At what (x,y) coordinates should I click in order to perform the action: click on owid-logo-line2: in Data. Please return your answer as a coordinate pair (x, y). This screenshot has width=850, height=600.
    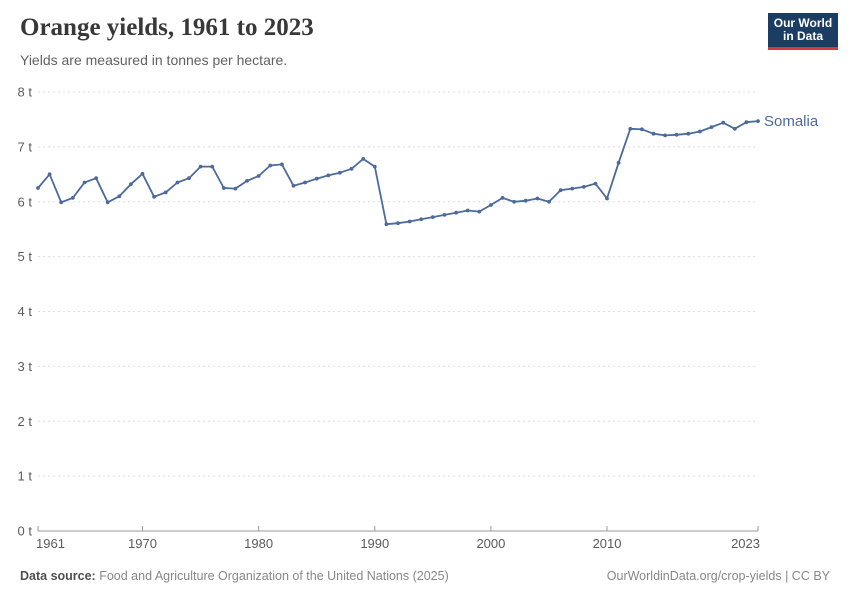
    Looking at the image, I should click on (802, 36).